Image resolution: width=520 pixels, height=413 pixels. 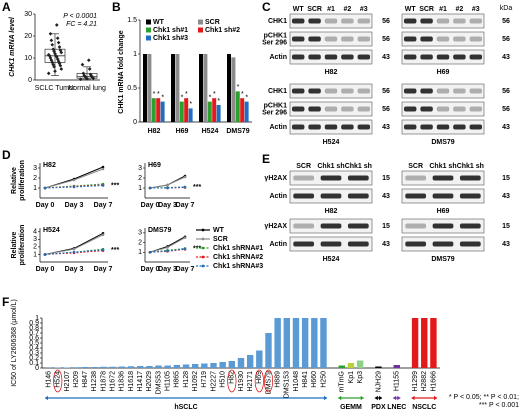 What do you see at coordinates (197, 249) in the screenshot?
I see `annotation: ***` at bounding box center [197, 249].